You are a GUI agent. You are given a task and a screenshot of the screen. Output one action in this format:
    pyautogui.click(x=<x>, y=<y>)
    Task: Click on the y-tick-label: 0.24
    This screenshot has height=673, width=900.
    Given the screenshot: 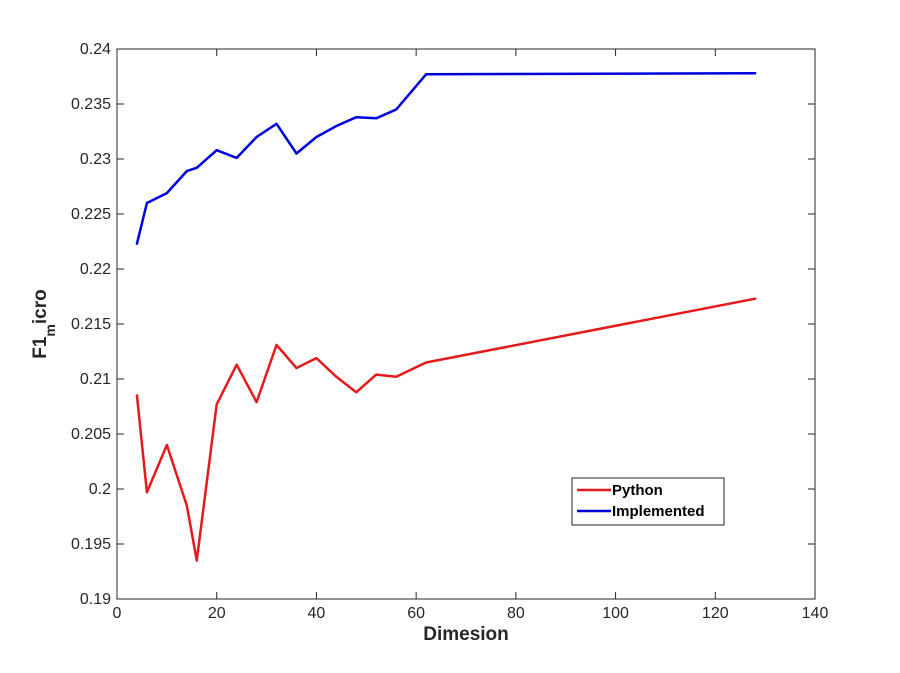 What is the action you would take?
    pyautogui.click(x=95, y=49)
    